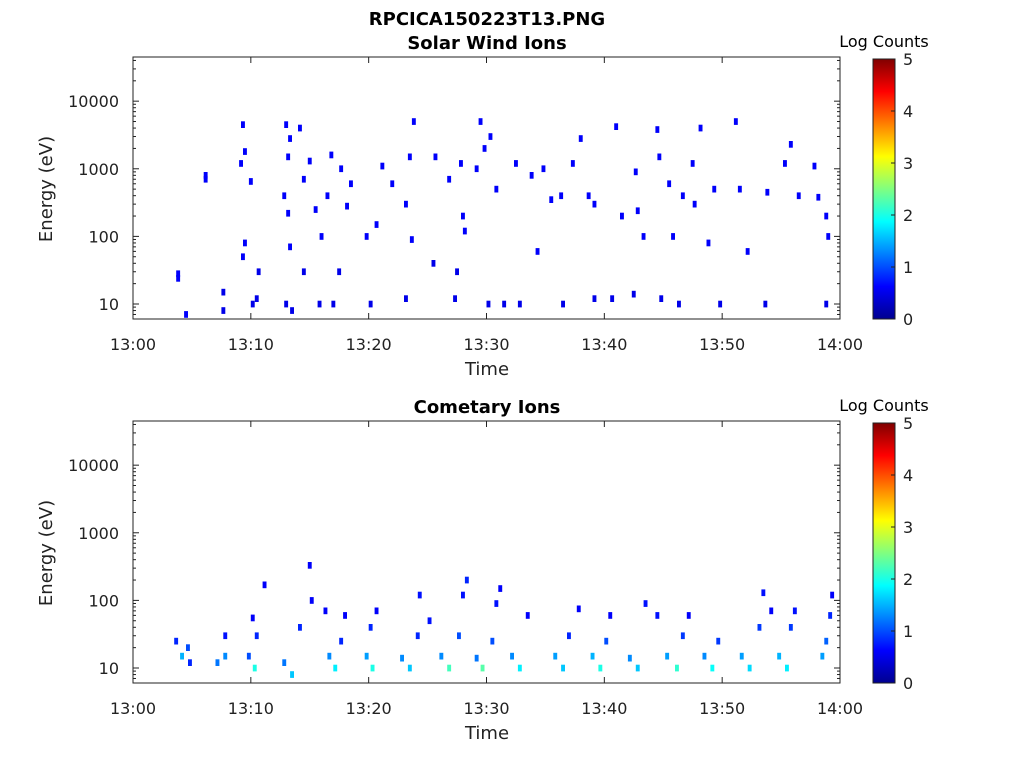 Image resolution: width=1024 pixels, height=768 pixels. What do you see at coordinates (604, 344) in the screenshot?
I see `x-tick-label: 13:40` at bounding box center [604, 344].